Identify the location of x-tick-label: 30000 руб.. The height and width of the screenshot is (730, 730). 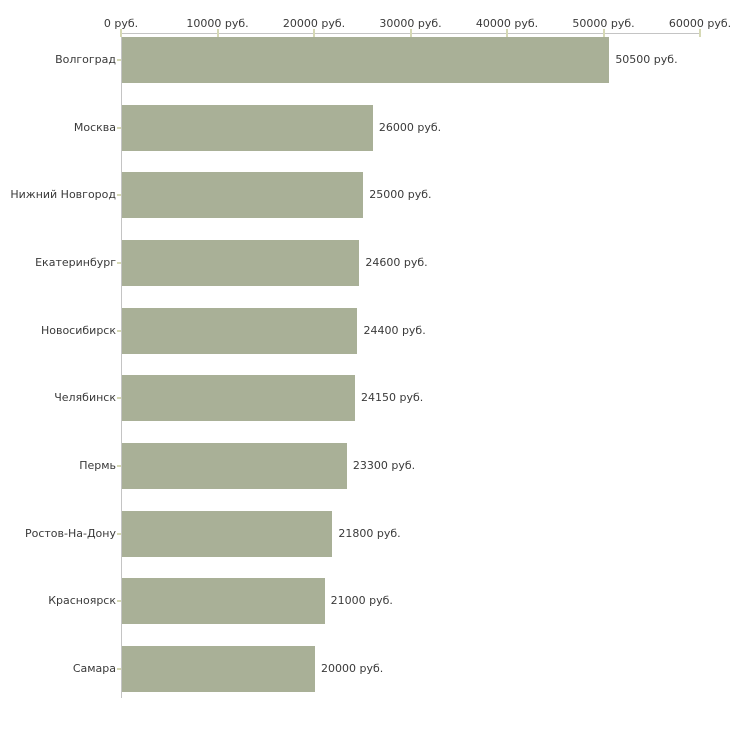
(410, 23).